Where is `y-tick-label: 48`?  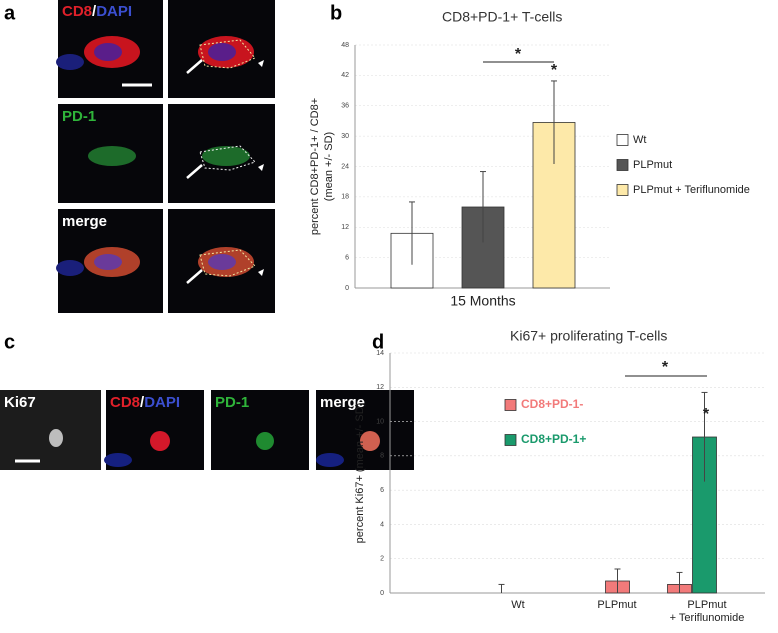 y-tick-label: 48 is located at coordinates (345, 45).